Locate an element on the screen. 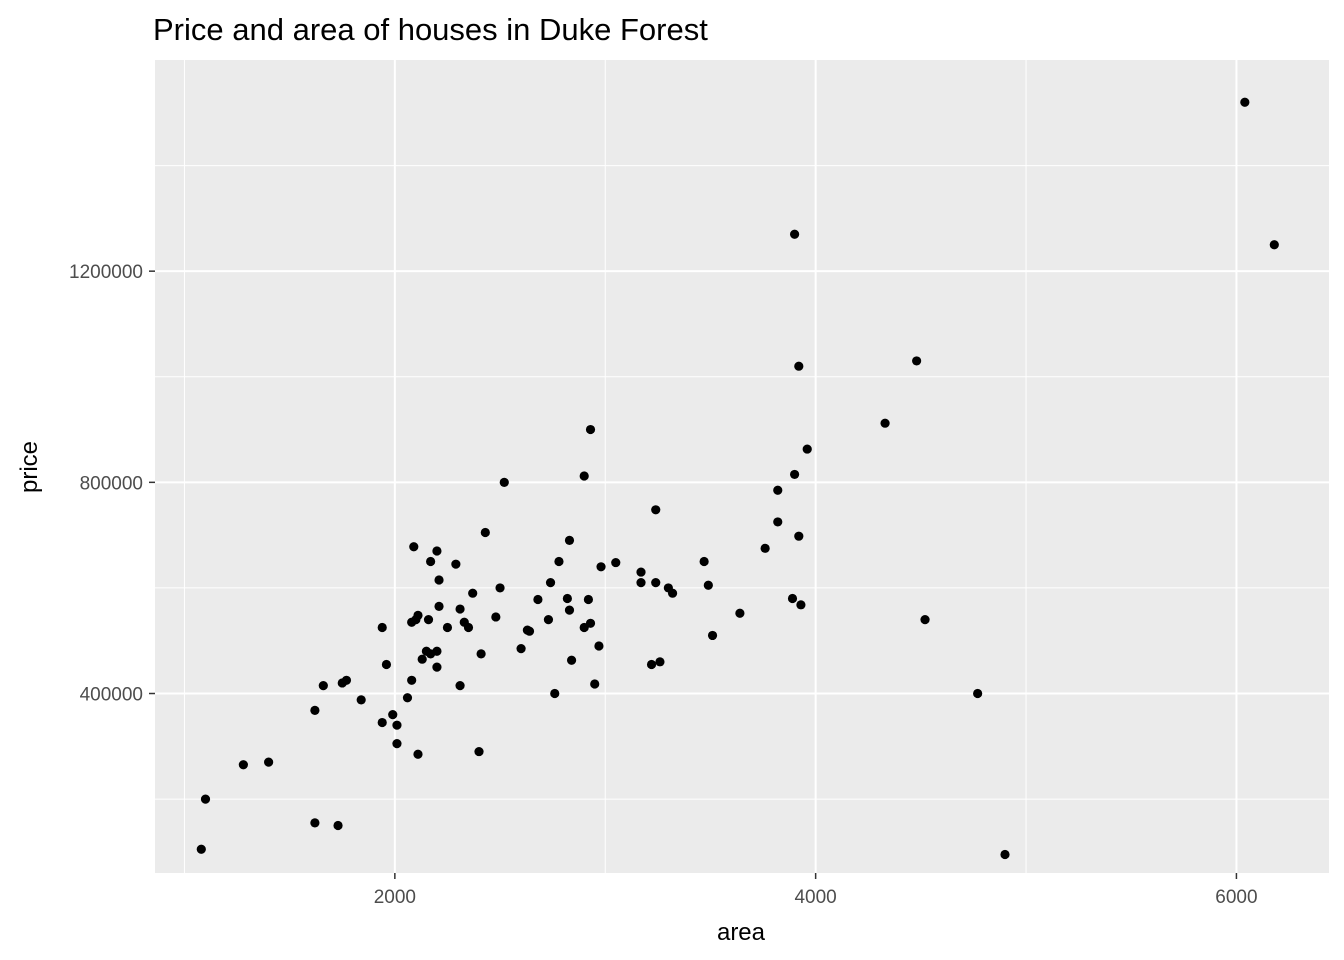 The image size is (1344, 960). y-tick-label: 800000 is located at coordinates (111, 483).